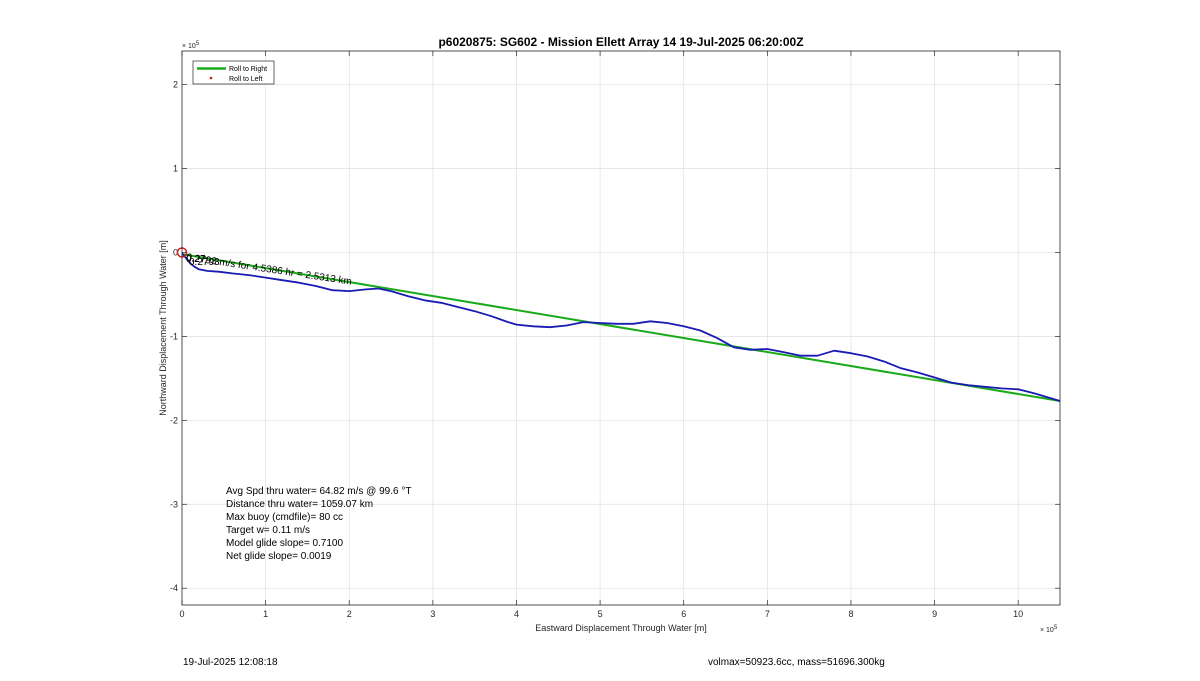 The image size is (1200, 681). Describe the element at coordinates (175, 252) in the screenshot. I see `y-tick-label: 0` at that location.